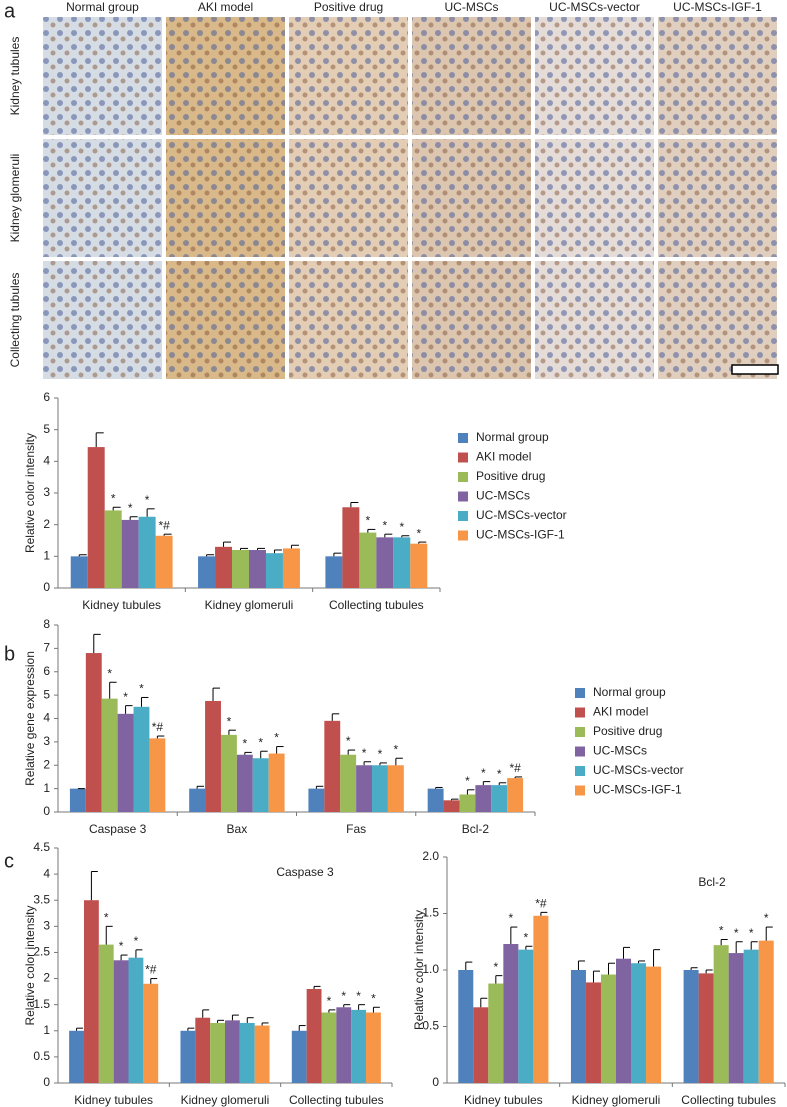  What do you see at coordinates (46, 492) in the screenshot?
I see `y-tick-label: 3` at bounding box center [46, 492].